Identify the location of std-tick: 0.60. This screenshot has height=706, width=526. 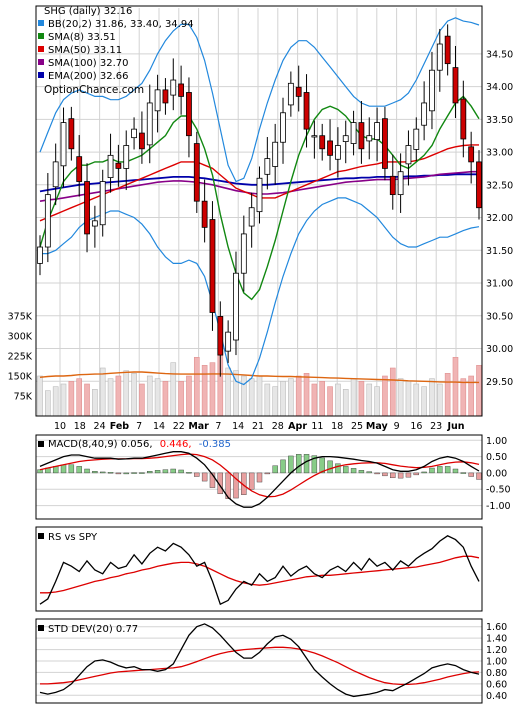
(496, 684).